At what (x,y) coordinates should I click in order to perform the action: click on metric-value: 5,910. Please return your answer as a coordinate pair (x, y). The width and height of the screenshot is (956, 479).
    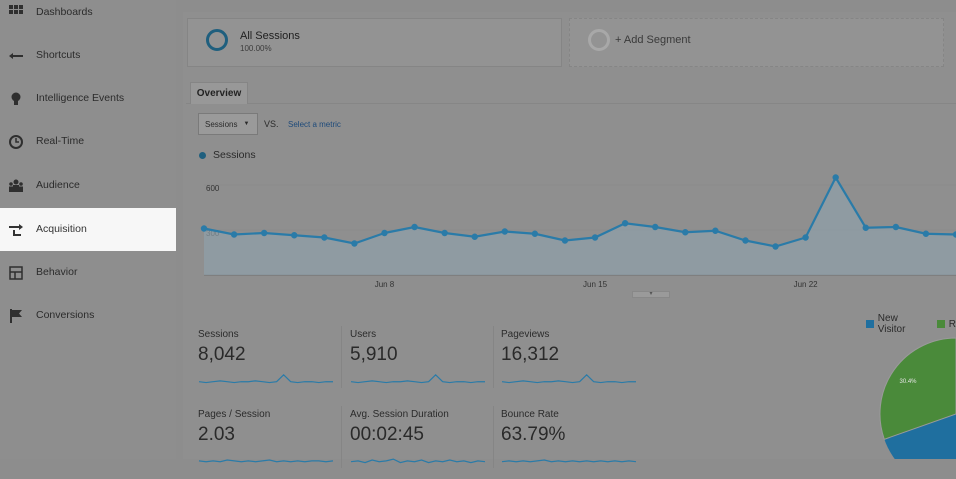
    Looking at the image, I should click on (374, 354).